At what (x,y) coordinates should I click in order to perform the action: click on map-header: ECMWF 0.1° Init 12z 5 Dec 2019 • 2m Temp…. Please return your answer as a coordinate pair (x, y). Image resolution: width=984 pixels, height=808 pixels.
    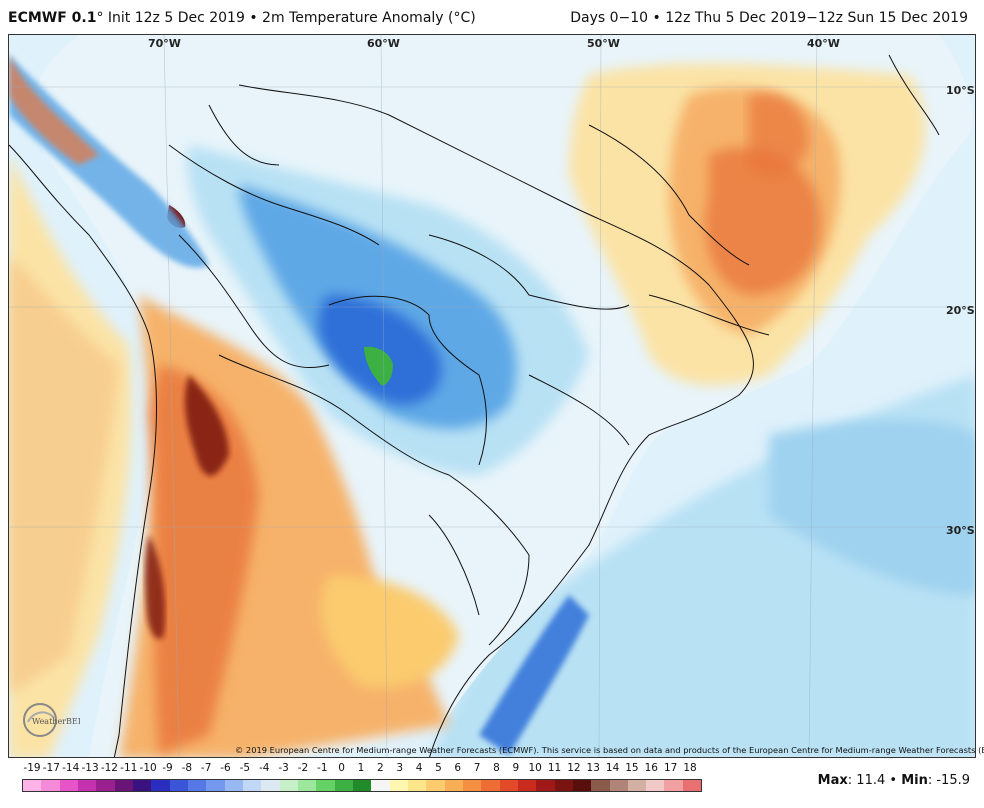
    Looking at the image, I should click on (492, 17).